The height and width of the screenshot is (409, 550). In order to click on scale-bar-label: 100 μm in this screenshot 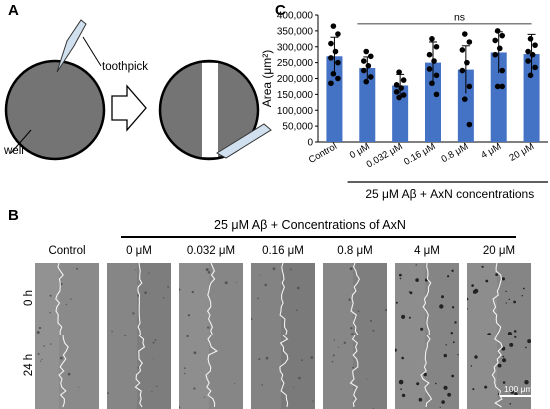, I will do `click(518, 389)`.